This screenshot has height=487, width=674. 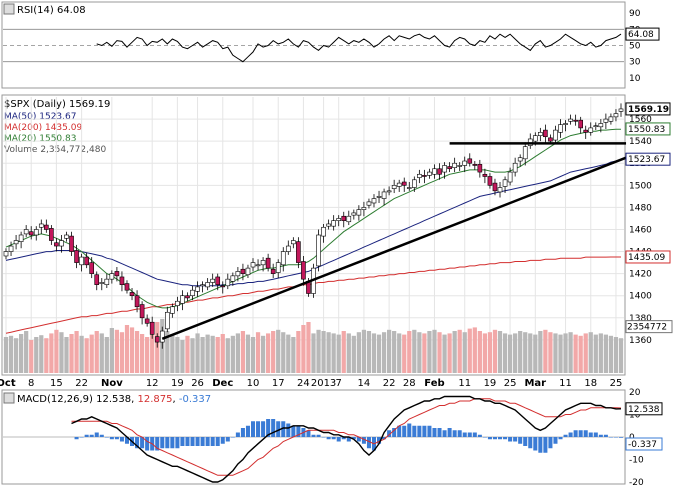 I want to click on price-tick-label: 1460, so click(x=640, y=230).